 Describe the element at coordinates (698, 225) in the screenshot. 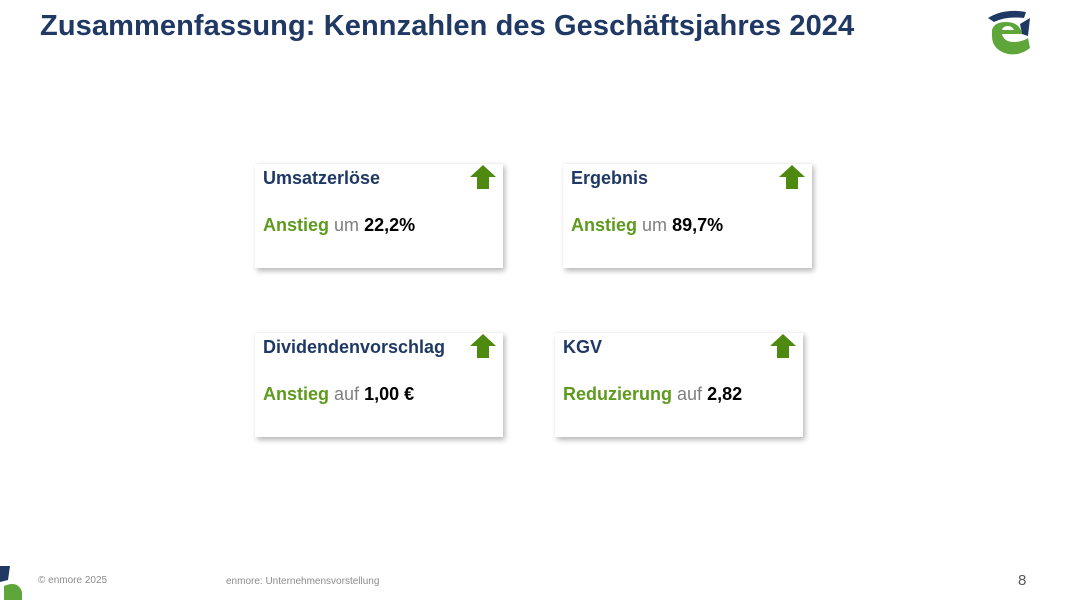

I see `kpi-value: 89,7%` at that location.